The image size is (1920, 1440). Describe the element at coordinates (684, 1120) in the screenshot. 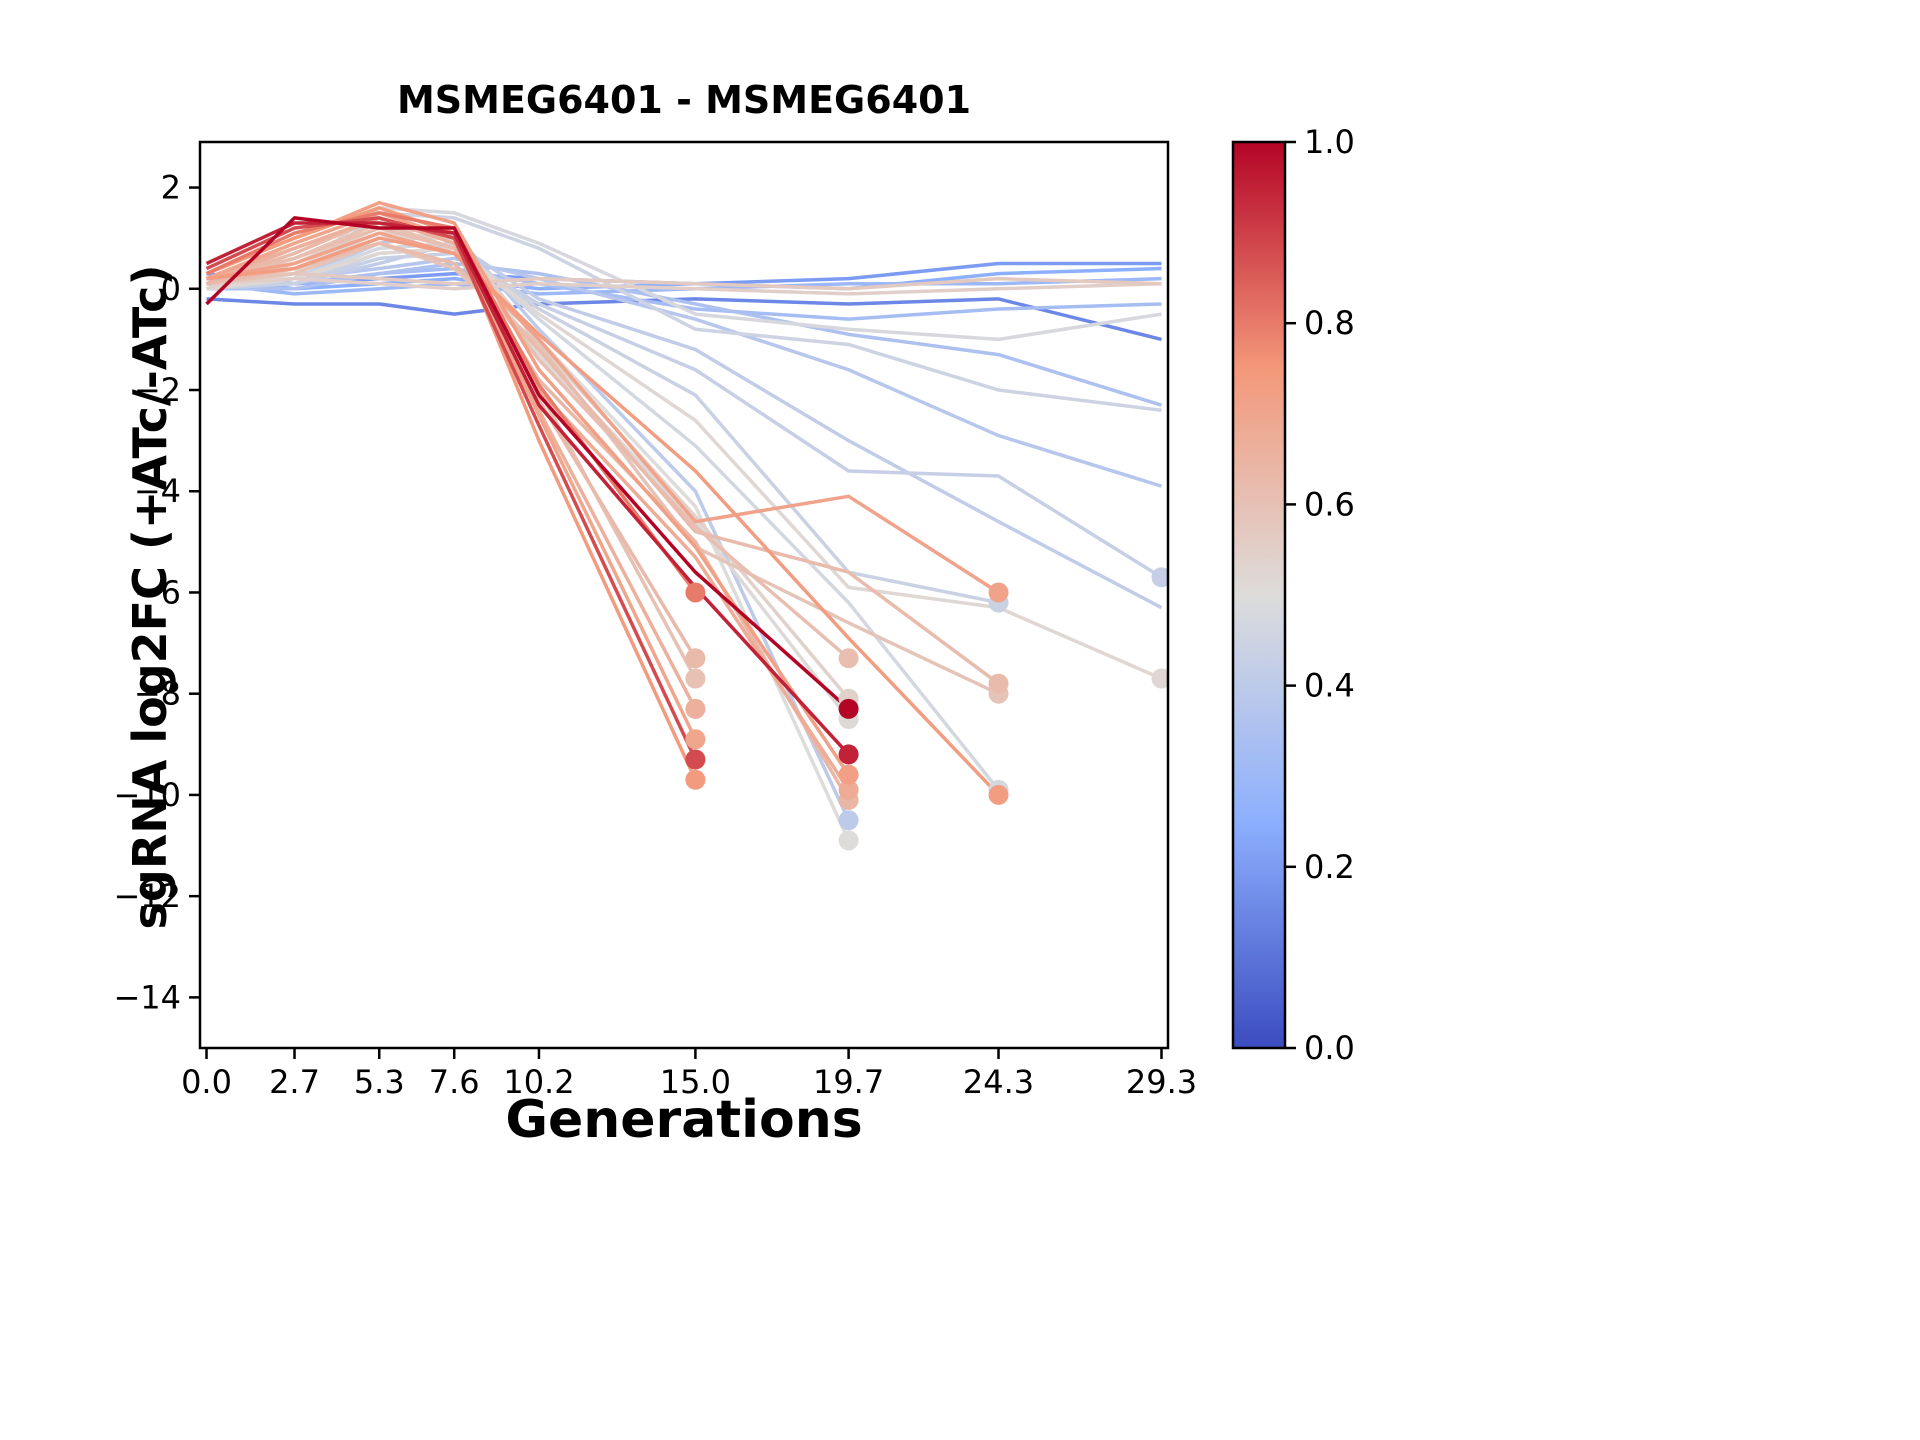

I see `x-axis-label: Generations` at that location.